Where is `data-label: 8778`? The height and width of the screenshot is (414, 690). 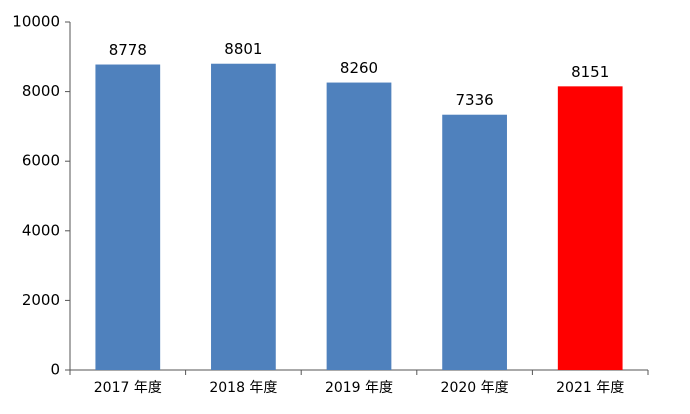
data-label: 8778 is located at coordinates (128, 50).